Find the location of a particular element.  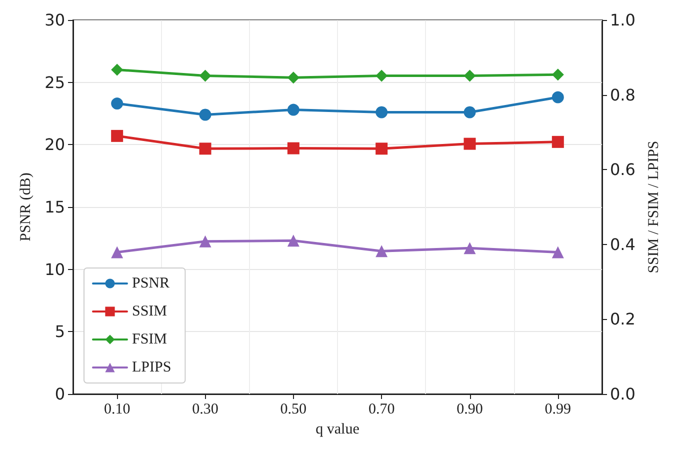

x-tick-label: 0.70 is located at coordinates (381, 410).